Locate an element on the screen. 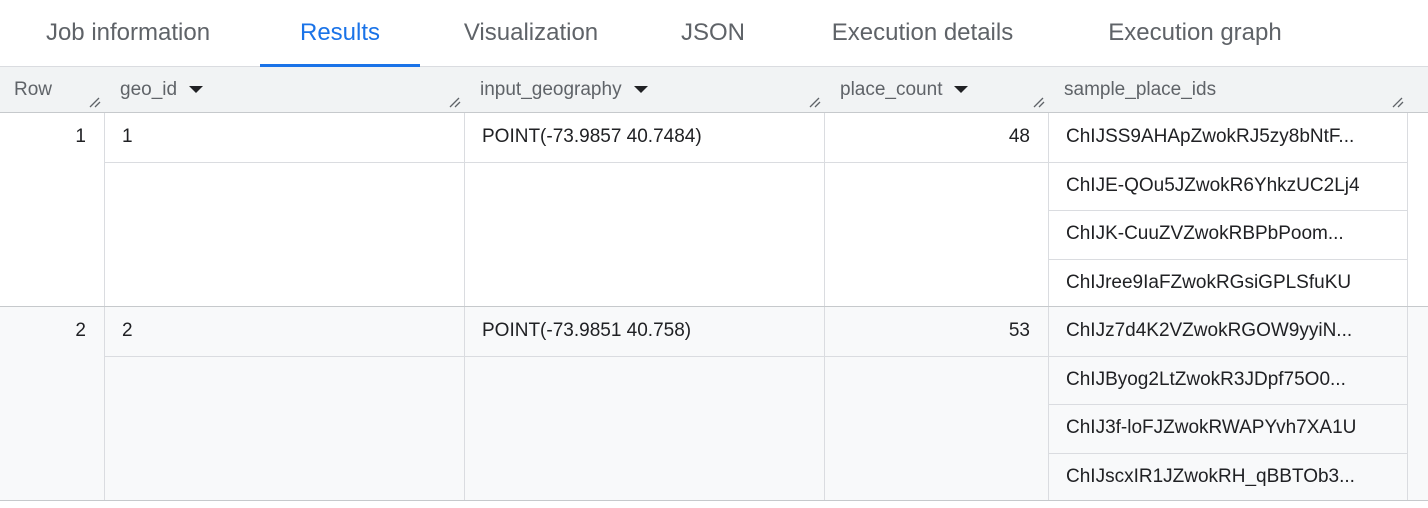 This screenshot has width=1428, height=508. column-header-row: Row is located at coordinates (52, 90).